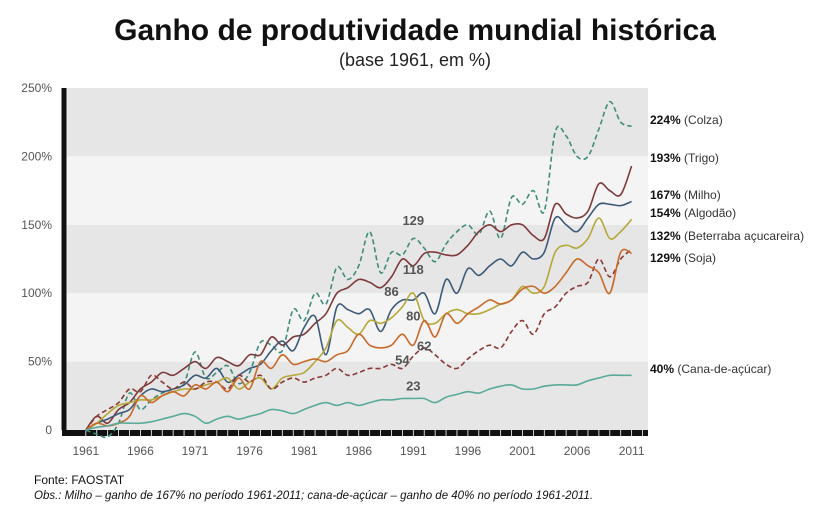 The height and width of the screenshot is (521, 830). Describe the element at coordinates (36, 293) in the screenshot. I see `y-tick-label: 100%` at that location.